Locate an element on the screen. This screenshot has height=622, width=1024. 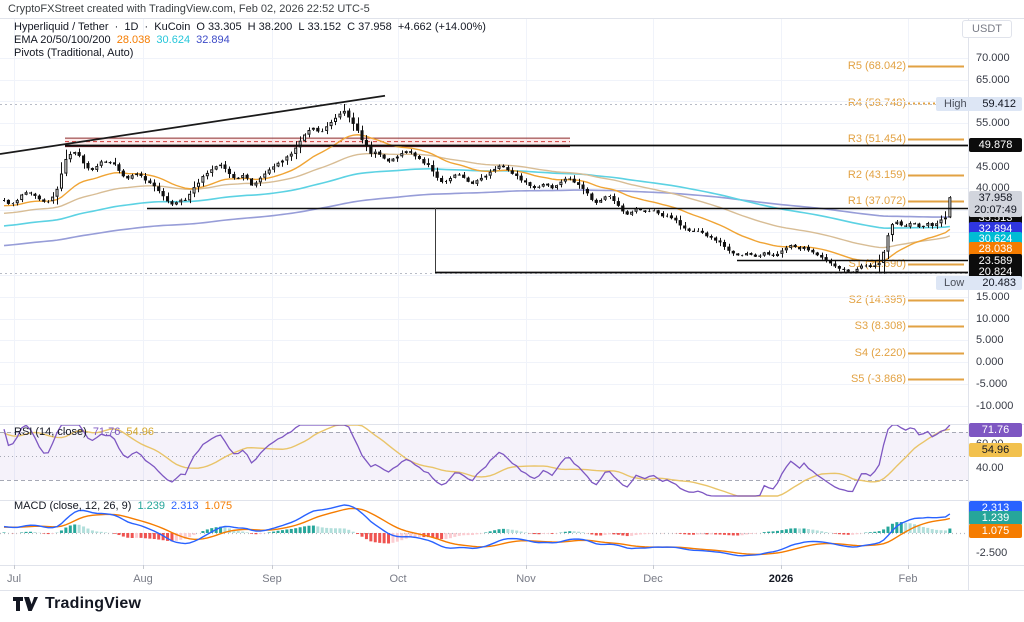
tradingview-logo-icon is located at coordinates (25, 604).